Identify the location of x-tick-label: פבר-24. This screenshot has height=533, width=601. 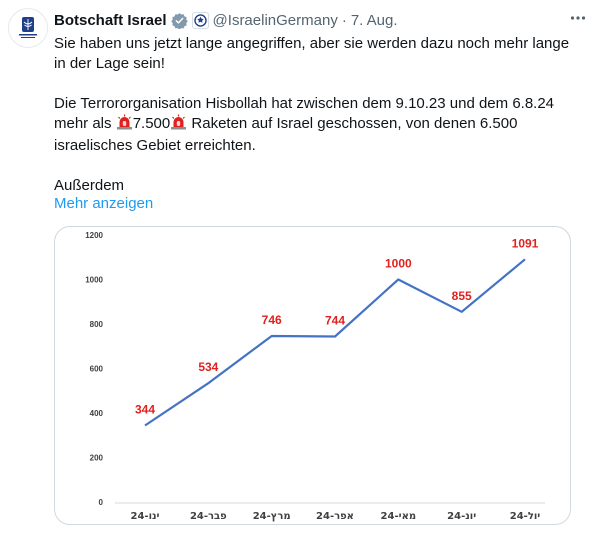
(208, 516).